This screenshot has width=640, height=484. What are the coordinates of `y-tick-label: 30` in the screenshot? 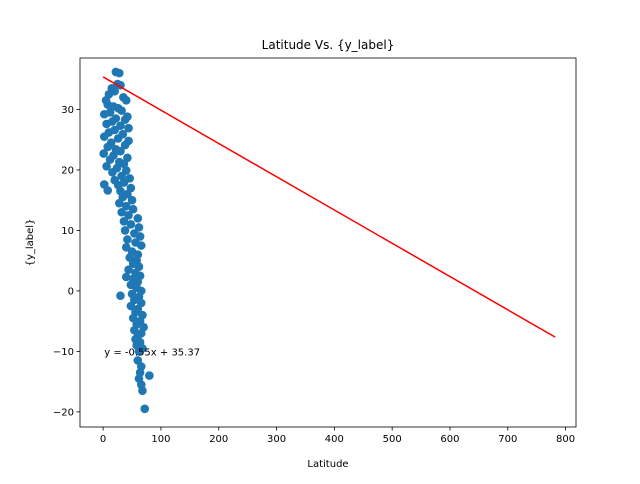 It's located at (67, 110).